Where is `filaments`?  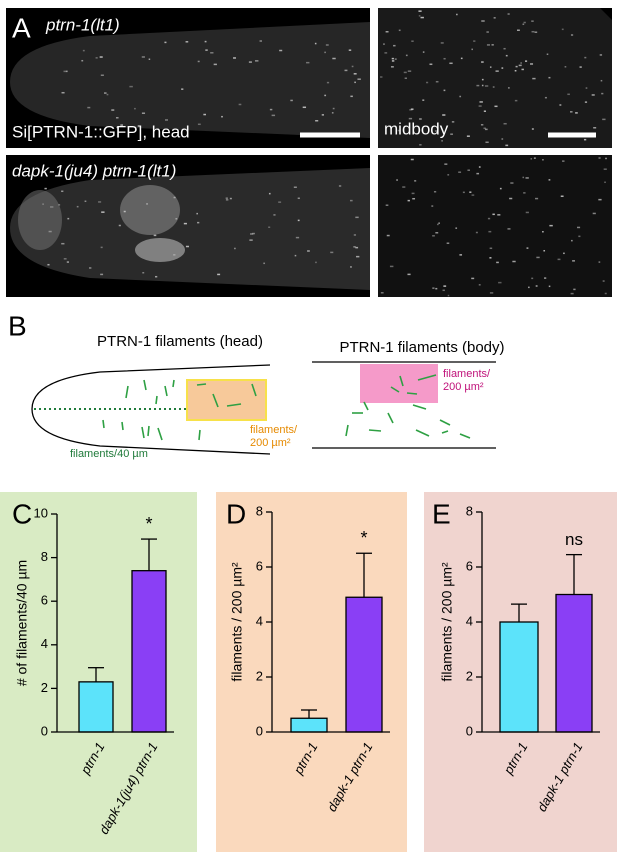 filaments is located at coordinates (408, 406).